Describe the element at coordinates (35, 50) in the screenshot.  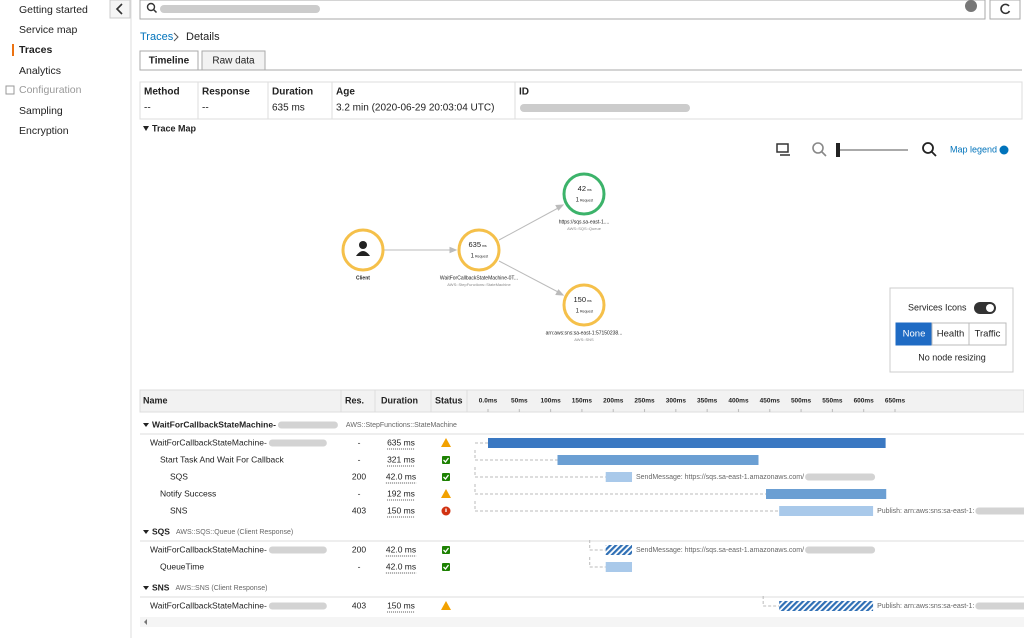
I see `nav-item: Traces` at that location.